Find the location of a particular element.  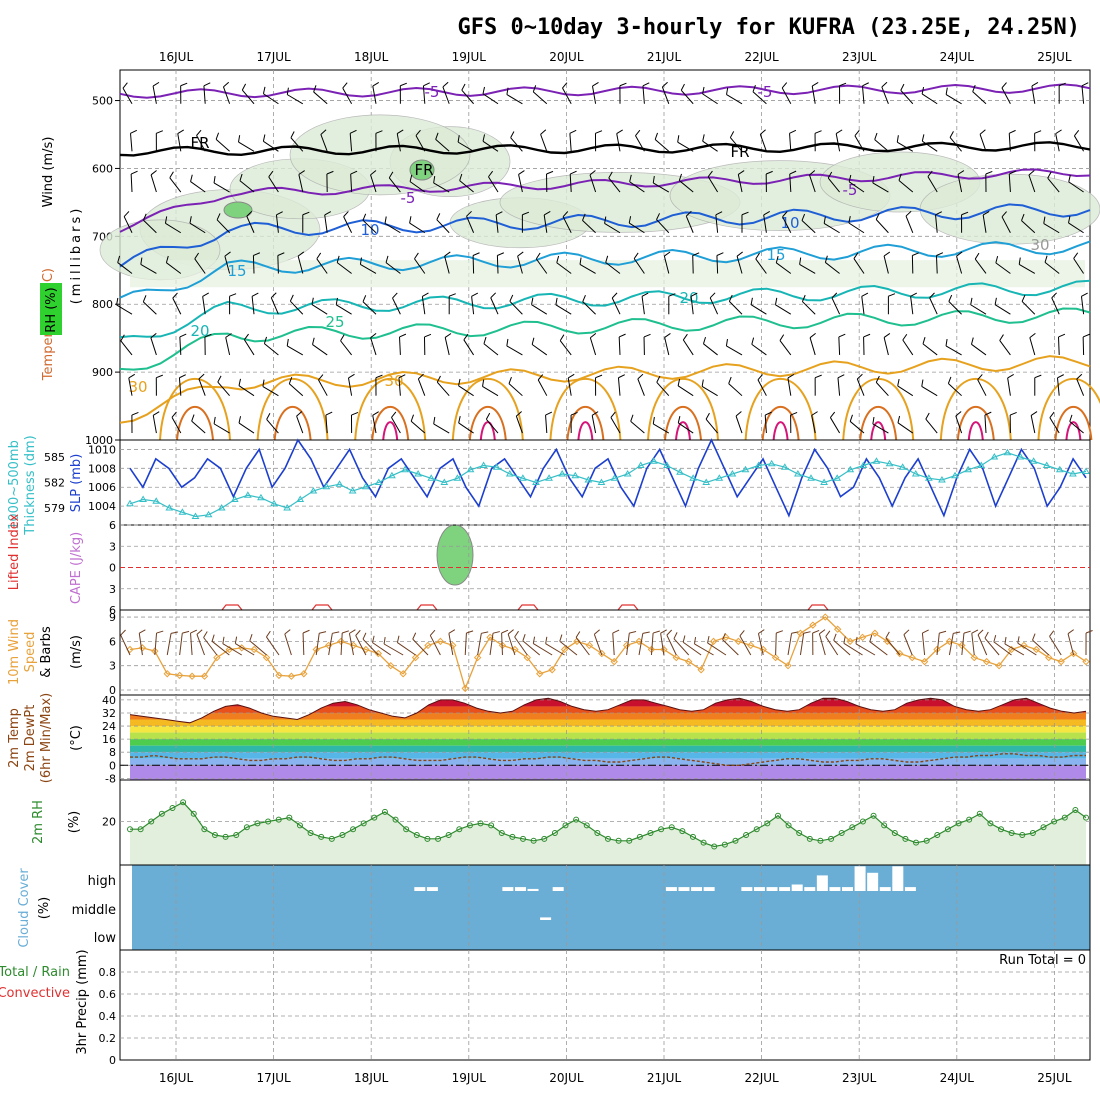

rh-legend-swatch is located at coordinates (51, 309).